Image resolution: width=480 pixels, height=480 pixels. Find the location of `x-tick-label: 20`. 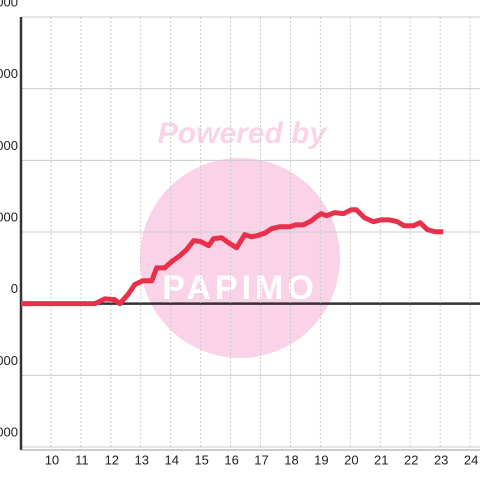

x-tick-label: 20 is located at coordinates (351, 459).